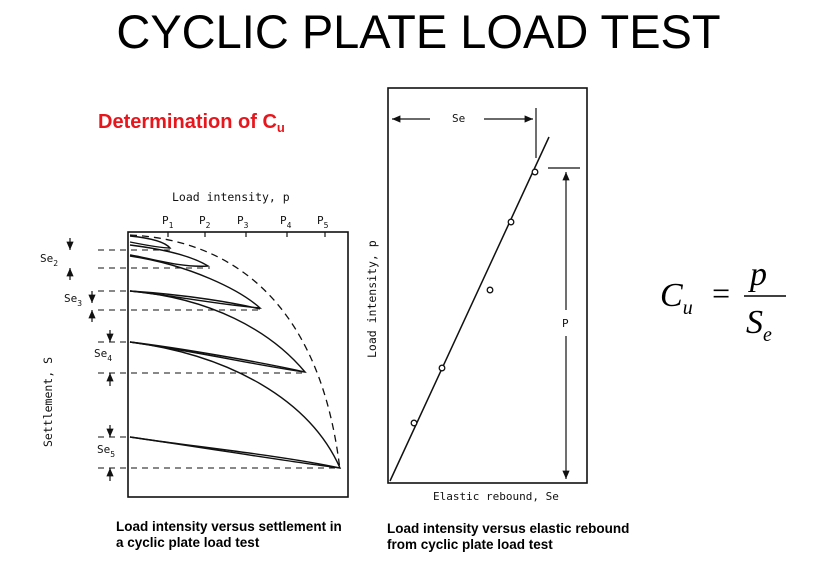 This screenshot has width=837, height=577. Describe the element at coordinates (470, 544) in the screenshot. I see `caption-line: from cyclic plate load test` at that location.